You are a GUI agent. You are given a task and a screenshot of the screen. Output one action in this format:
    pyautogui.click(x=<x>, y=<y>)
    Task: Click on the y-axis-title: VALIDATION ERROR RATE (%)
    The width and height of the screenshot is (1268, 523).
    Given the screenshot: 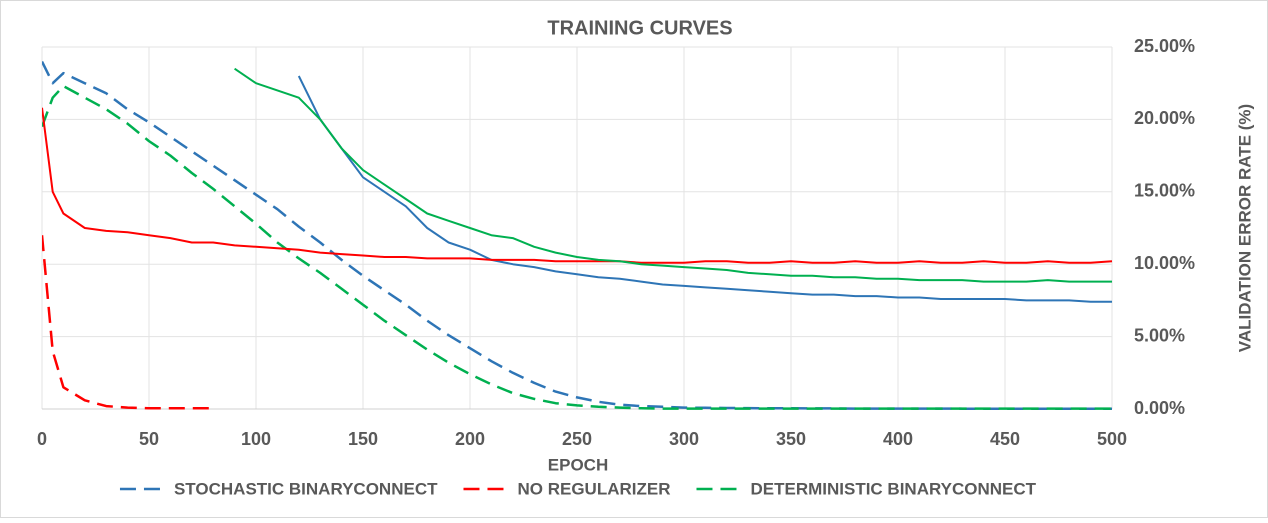 What is the action you would take?
    pyautogui.click(x=1244, y=228)
    